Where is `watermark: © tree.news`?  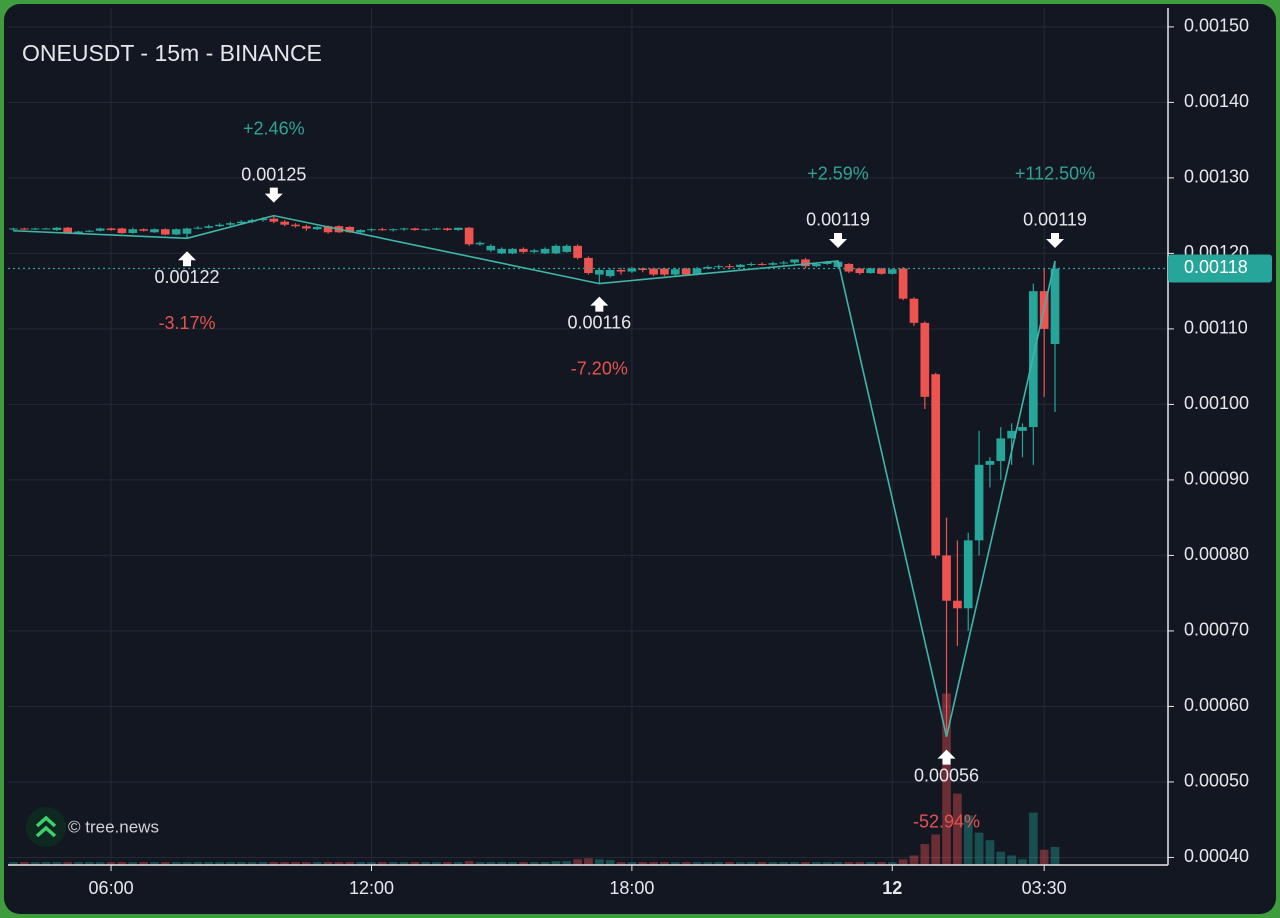 watermark: © tree.news is located at coordinates (113, 826).